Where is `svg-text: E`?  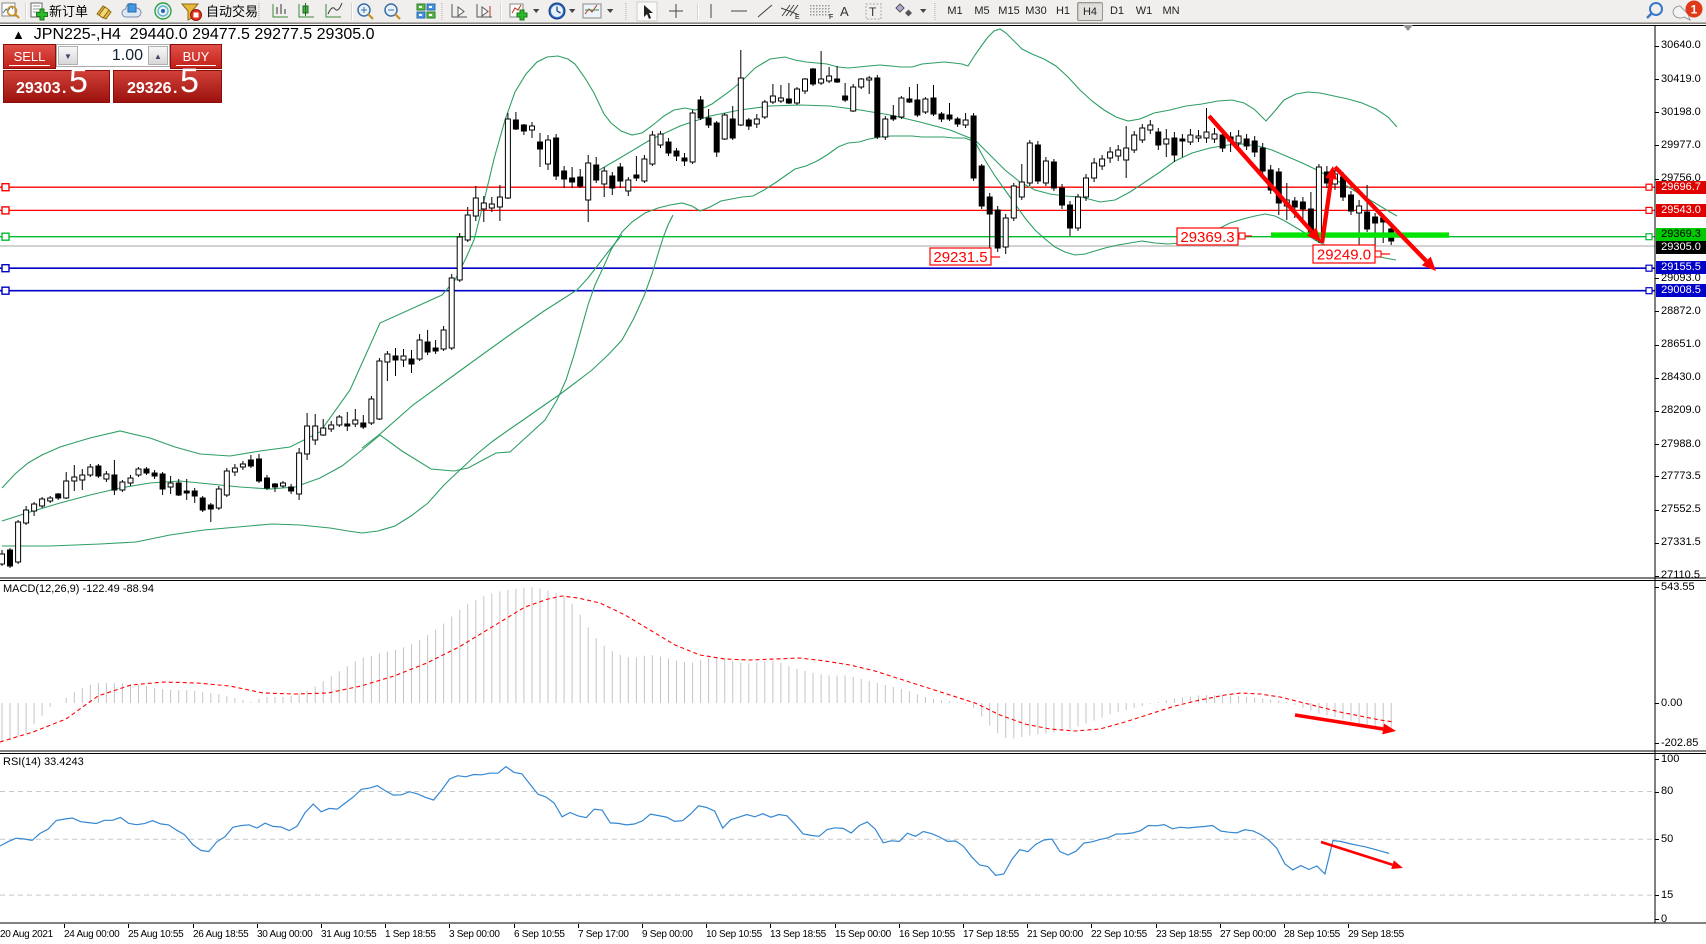 svg-text: E is located at coordinates (797, 17).